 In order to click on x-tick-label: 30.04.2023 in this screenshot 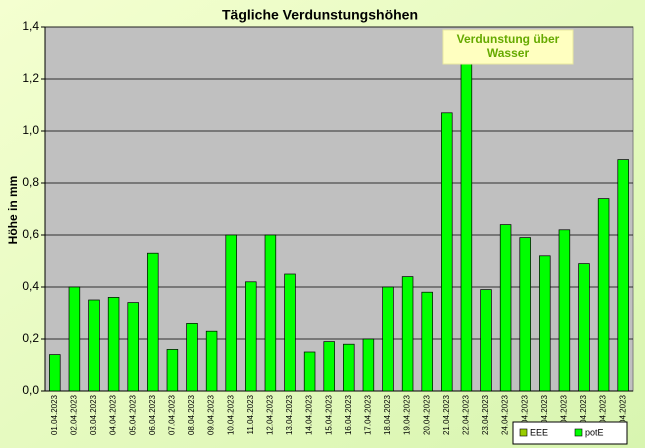, I will do `click(622, 414)`.